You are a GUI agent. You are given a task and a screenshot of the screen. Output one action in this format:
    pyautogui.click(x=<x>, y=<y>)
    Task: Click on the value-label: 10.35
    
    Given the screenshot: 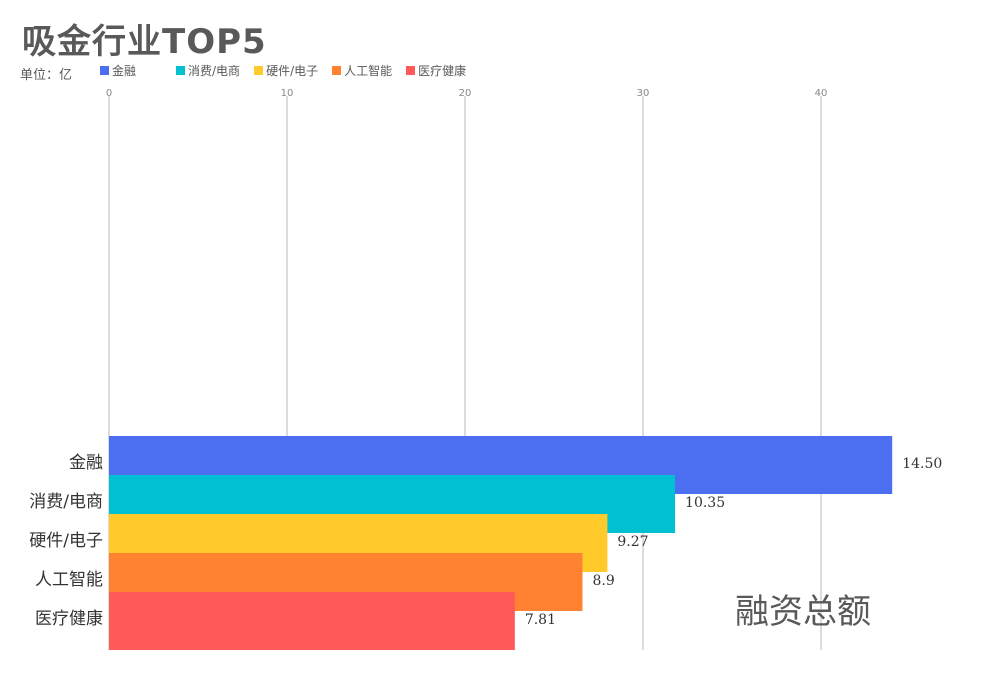 What is the action you would take?
    pyautogui.click(x=705, y=503)
    